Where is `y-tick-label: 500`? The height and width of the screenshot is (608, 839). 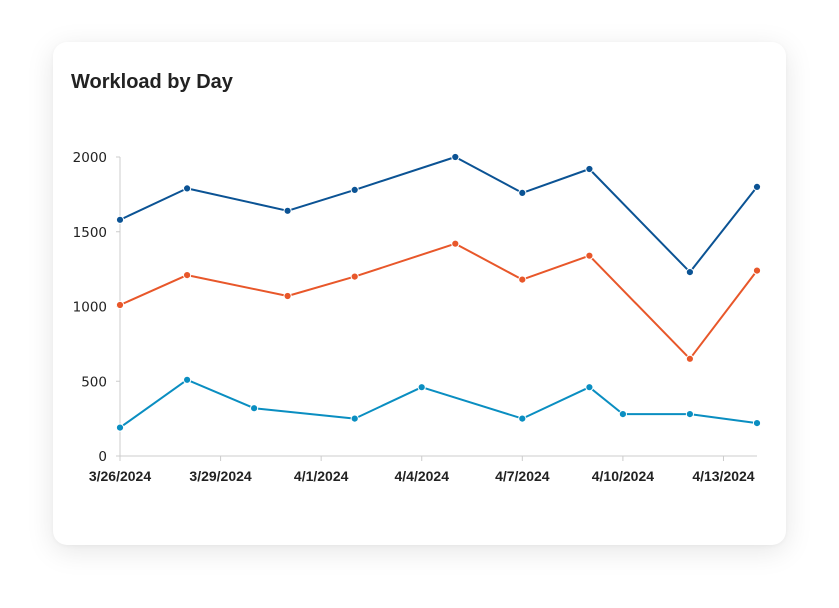 y-tick-label: 500 is located at coordinates (94, 382).